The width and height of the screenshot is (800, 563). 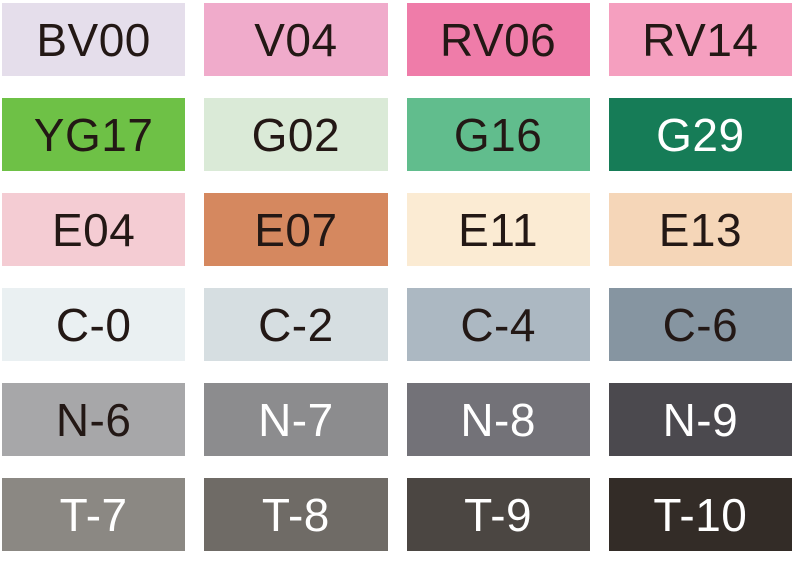 I want to click on swatch-bv00: BV00, so click(x=94, y=39).